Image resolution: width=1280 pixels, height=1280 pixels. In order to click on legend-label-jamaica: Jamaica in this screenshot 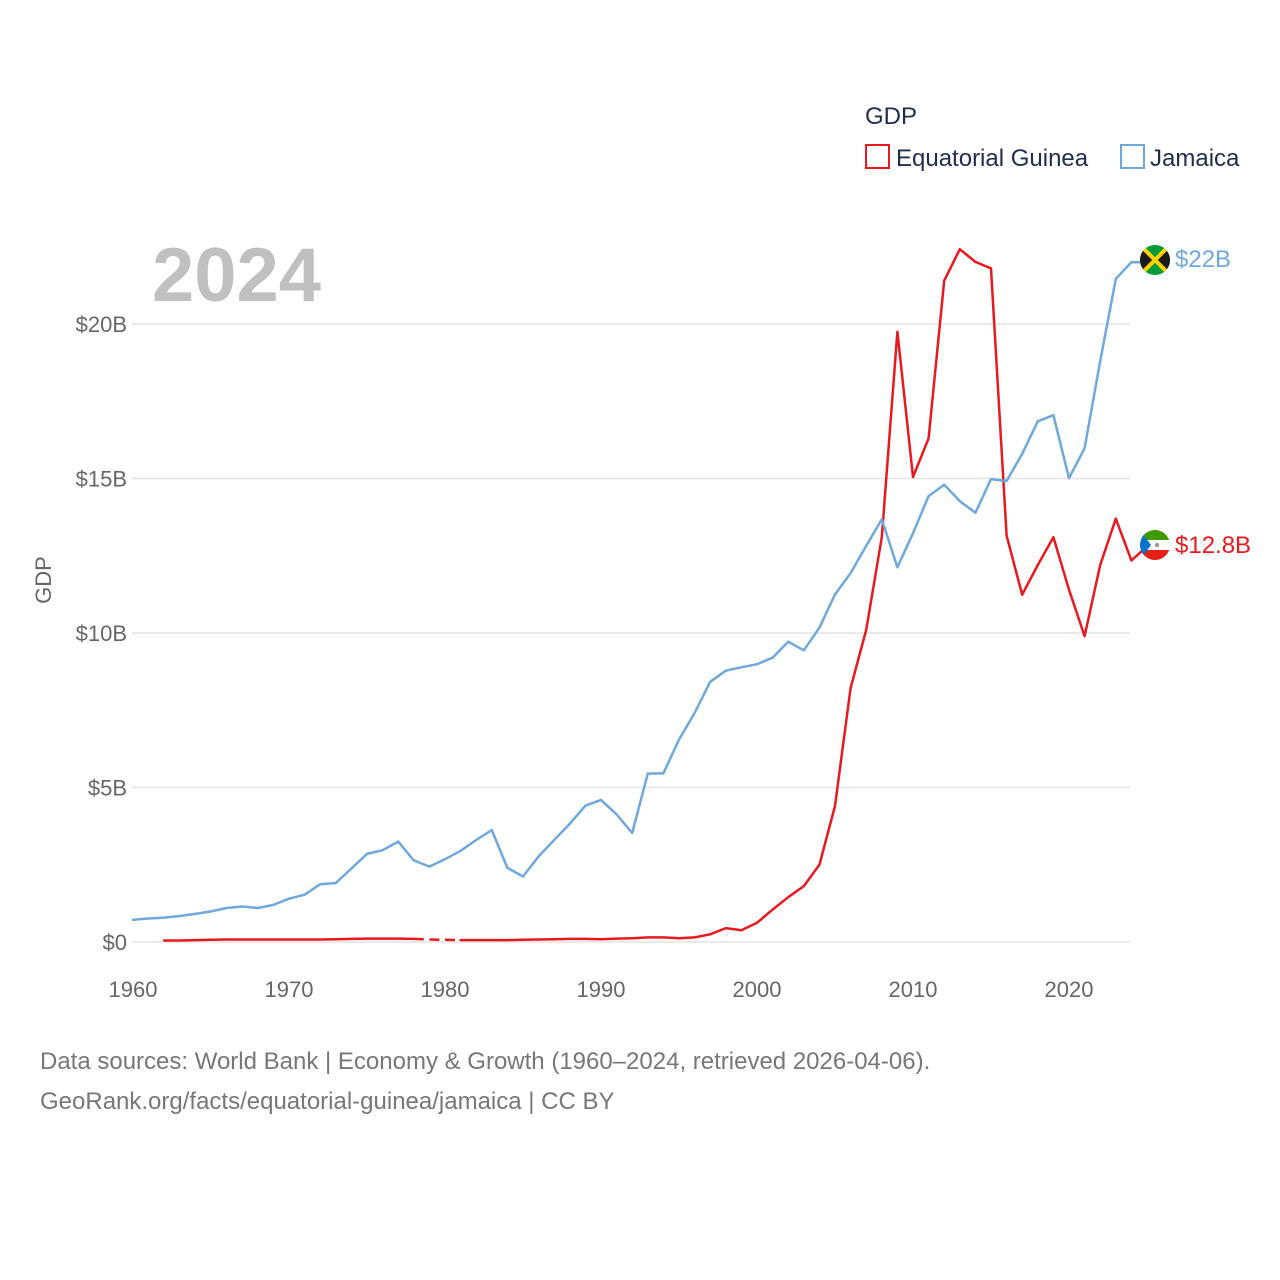, I will do `click(1195, 158)`.